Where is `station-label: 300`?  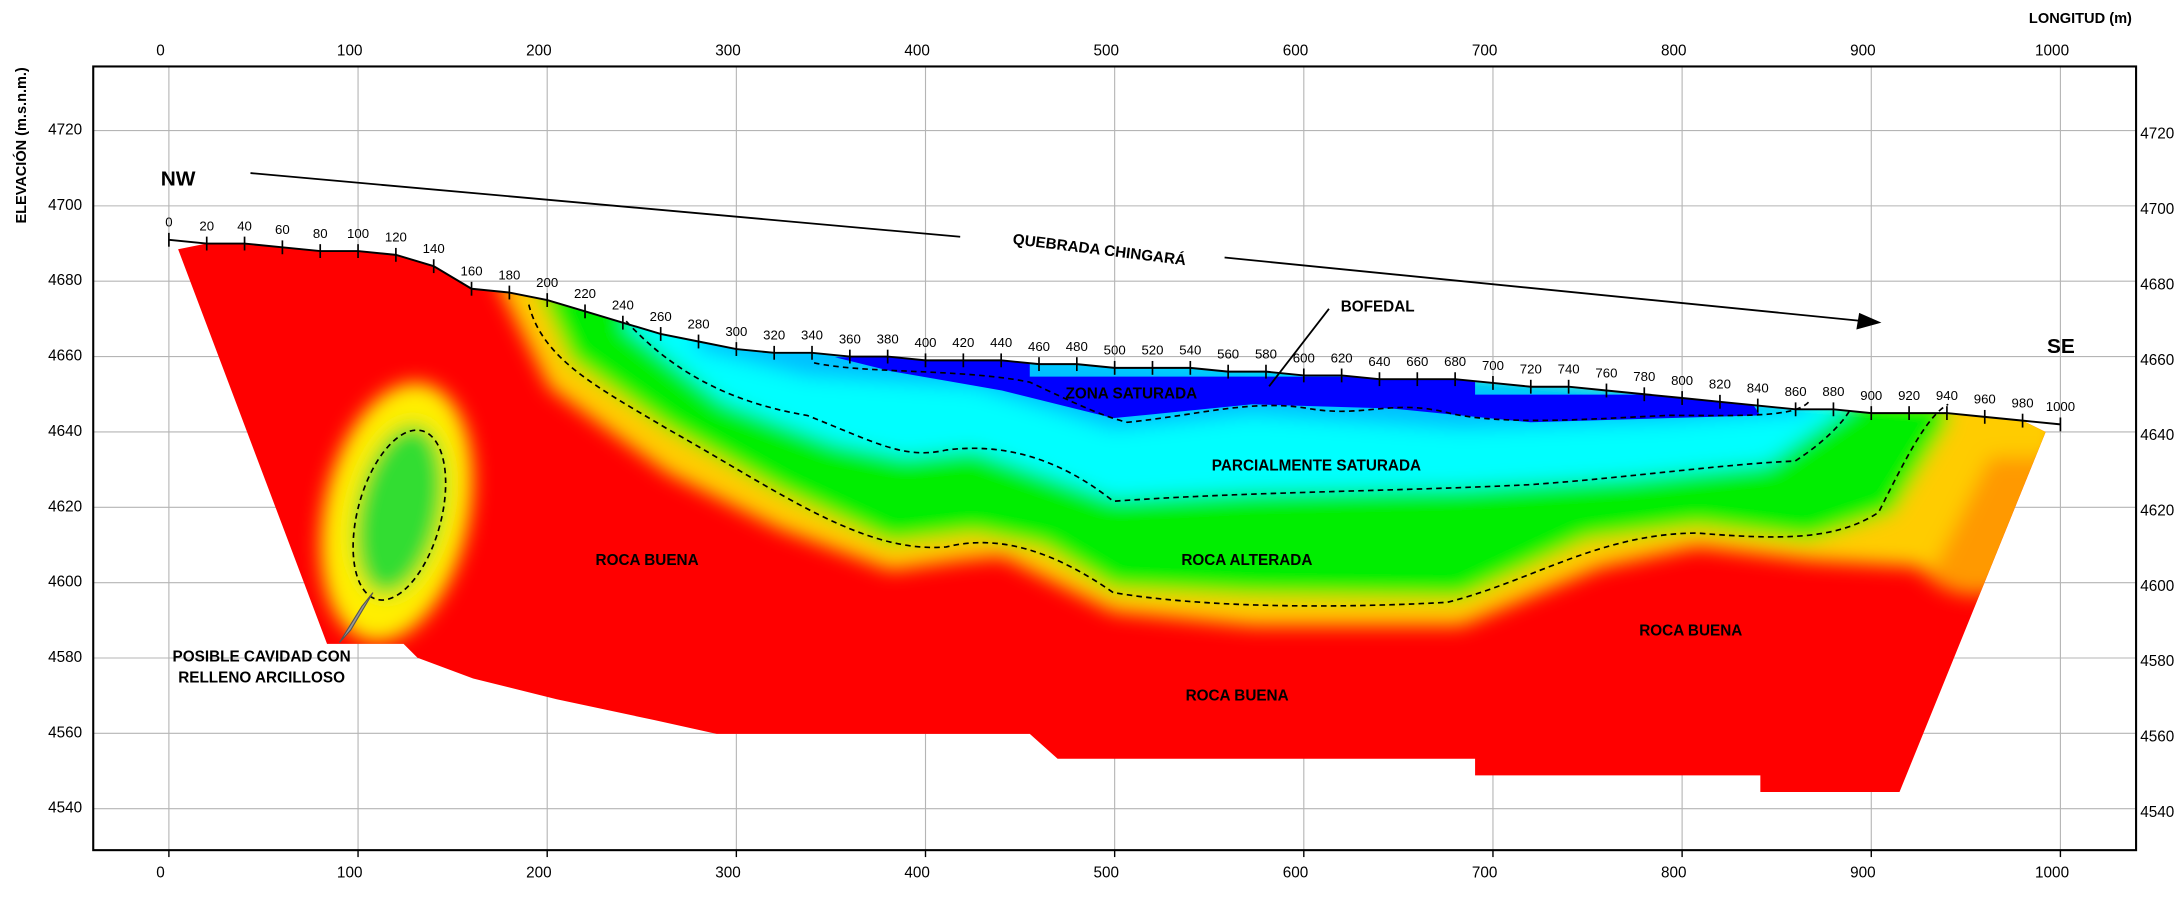 station-label: 300 is located at coordinates (736, 331).